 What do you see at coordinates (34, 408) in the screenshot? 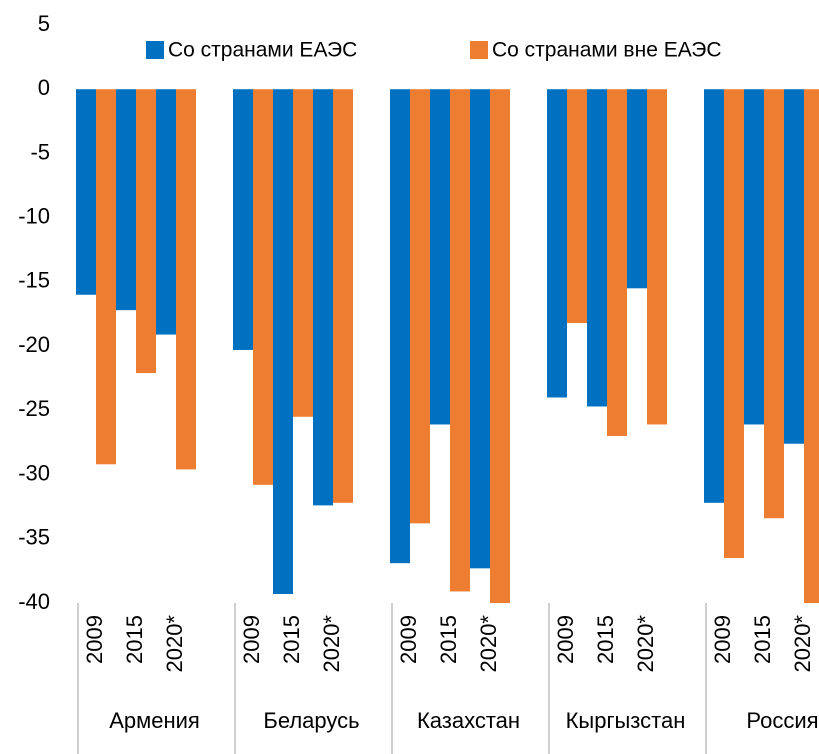
I see `y-tick-label: -25` at bounding box center [34, 408].